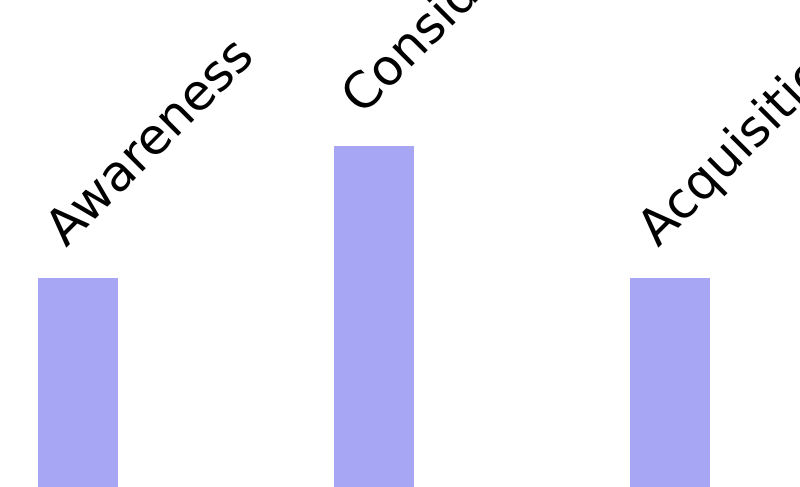 The height and width of the screenshot is (487, 800). What do you see at coordinates (712, 139) in the screenshot?
I see `x-tick-label: Acquisition` at bounding box center [712, 139].